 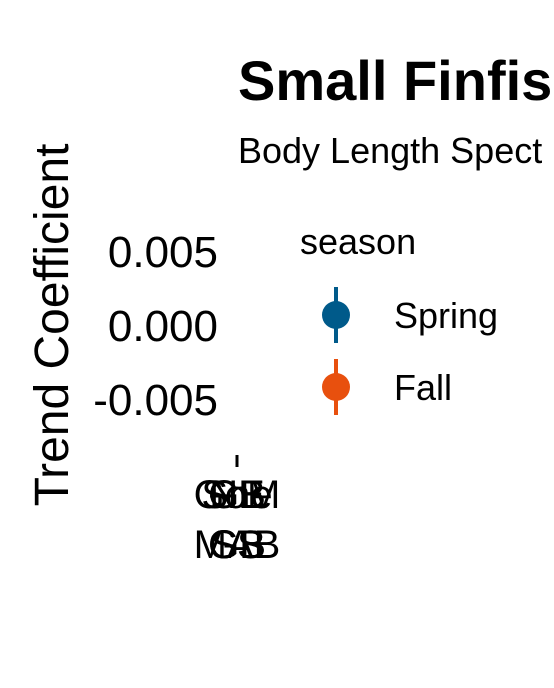 I want to click on legend-title: season, so click(x=358, y=241).